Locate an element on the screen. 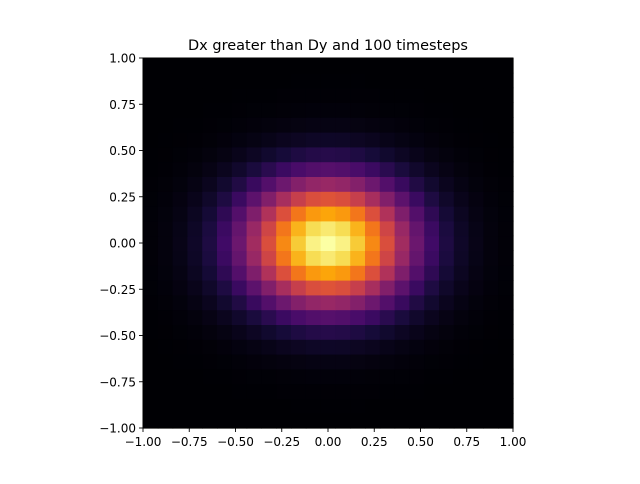 The image size is (640, 484). x-axis: −1.00 −0.75 −0.50 −0.25 0.00 0.25 0.50 0.75 1.00 is located at coordinates (325, 438).